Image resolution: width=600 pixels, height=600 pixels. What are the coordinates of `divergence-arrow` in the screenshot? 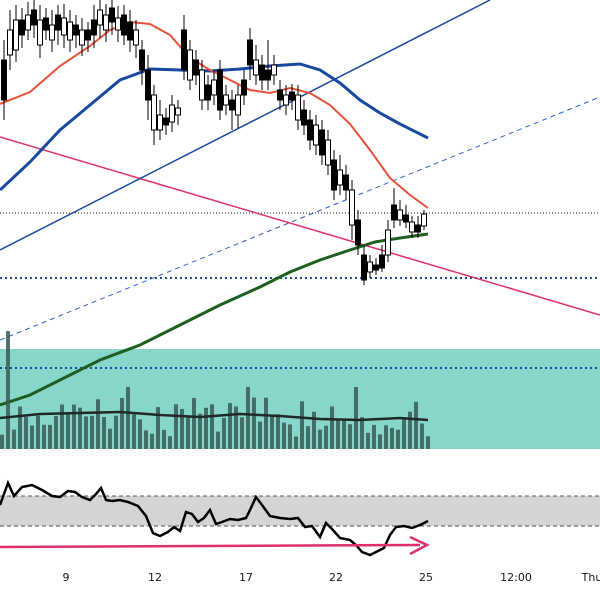 It's located at (210, 546).